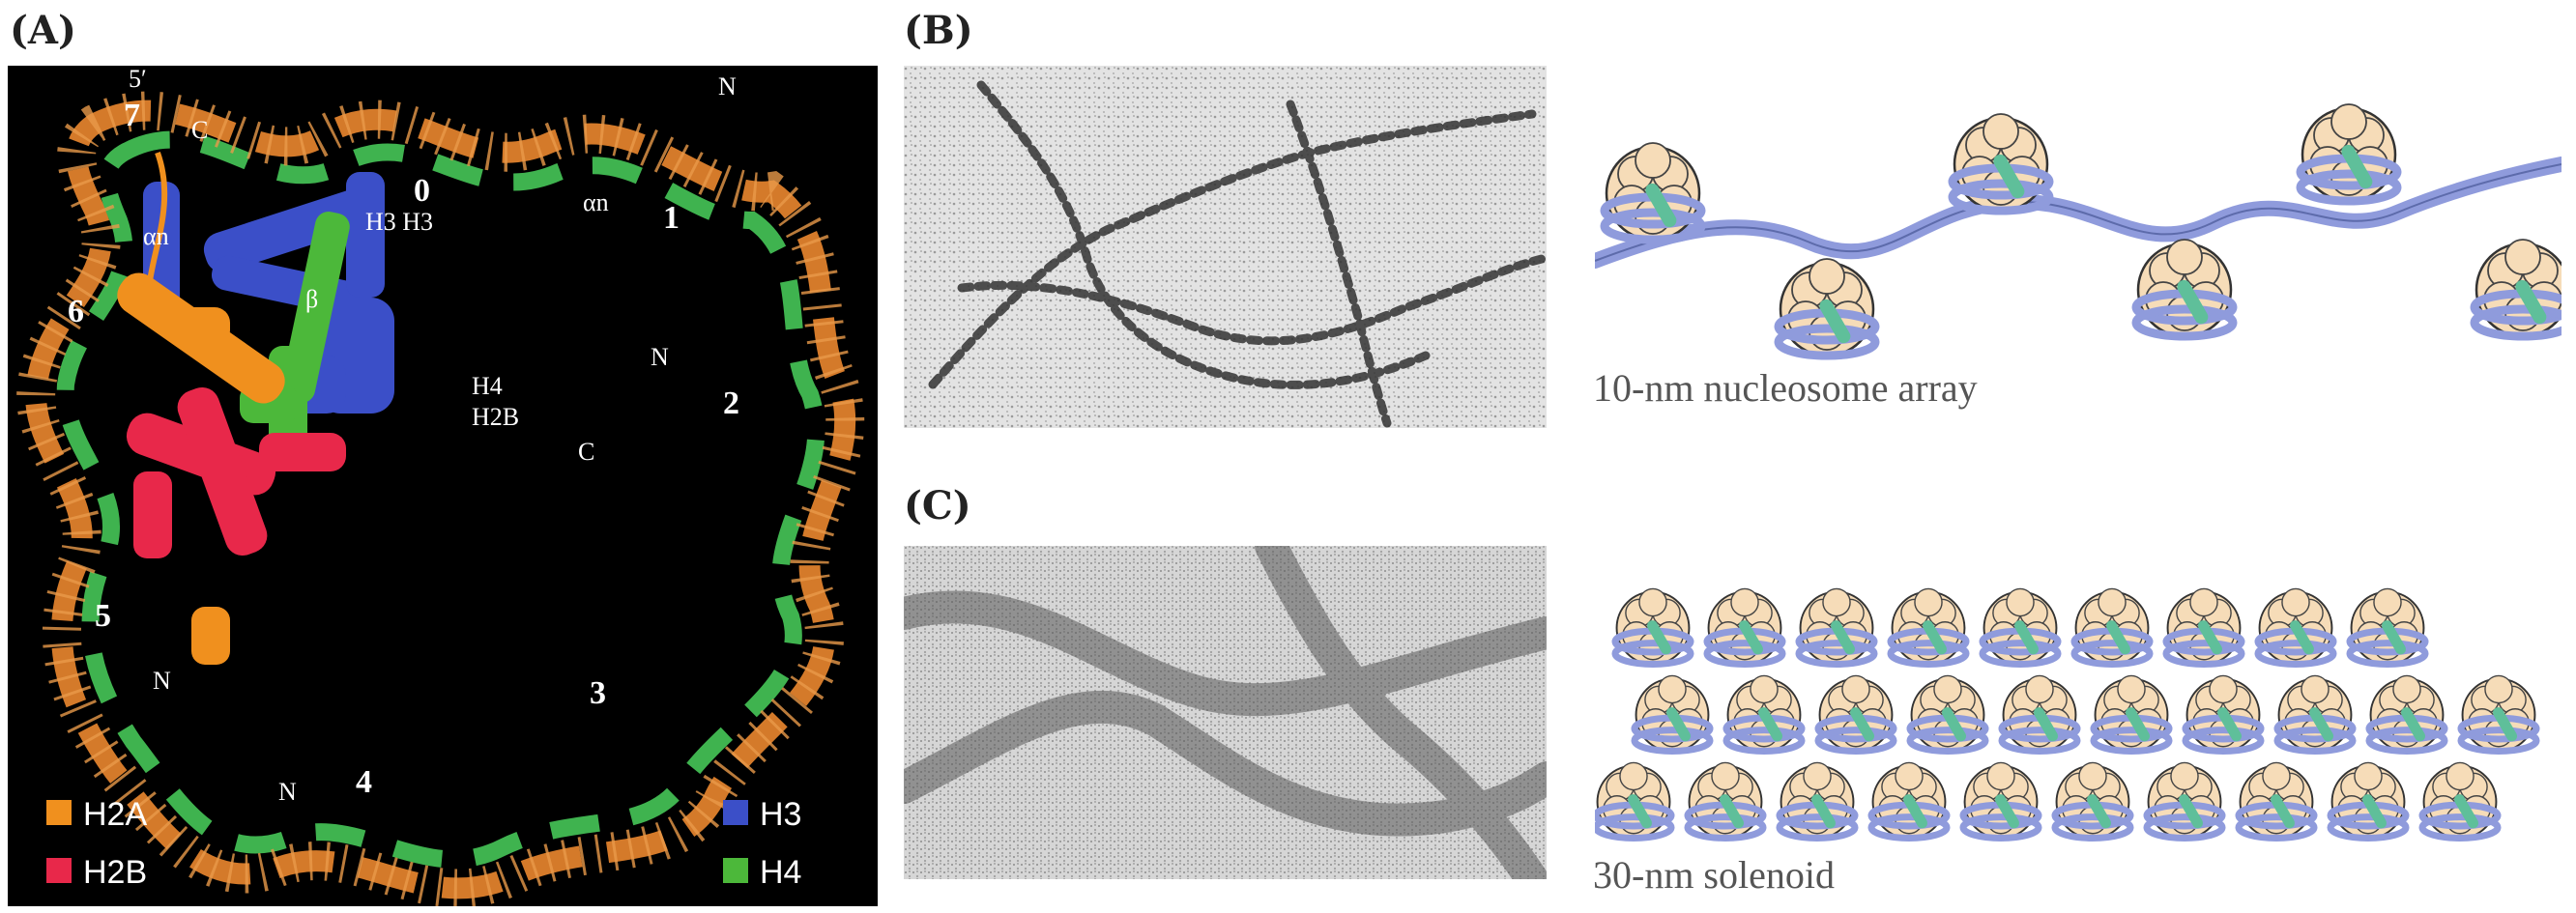 Image resolution: width=2576 pixels, height=913 pixels. Describe the element at coordinates (115, 815) in the screenshot. I see `legend-label-h2a: H2A` at that location.